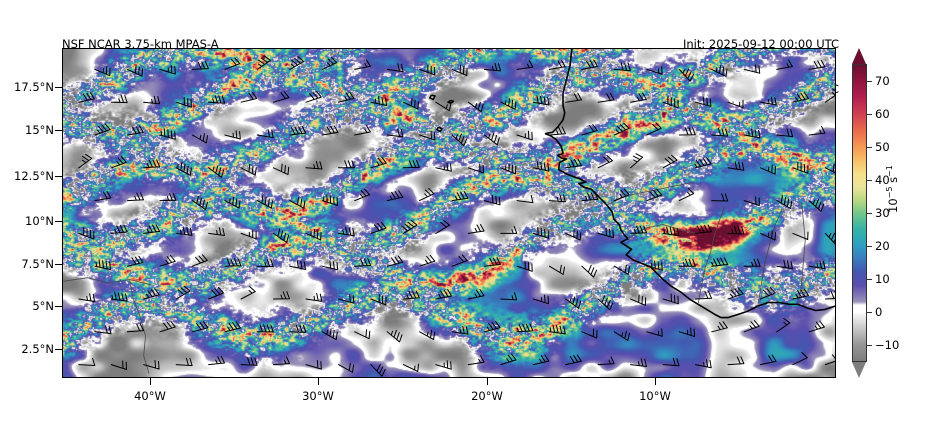  I want to click on colorbar-extend-min-arrow, so click(859, 370).